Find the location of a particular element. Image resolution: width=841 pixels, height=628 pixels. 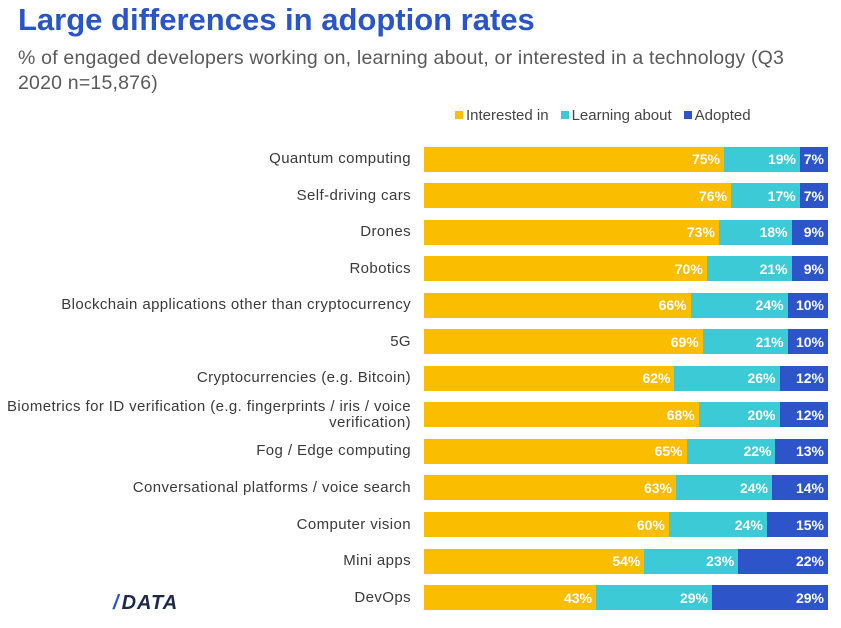

bar-segment-learning: 18% is located at coordinates (755, 232).